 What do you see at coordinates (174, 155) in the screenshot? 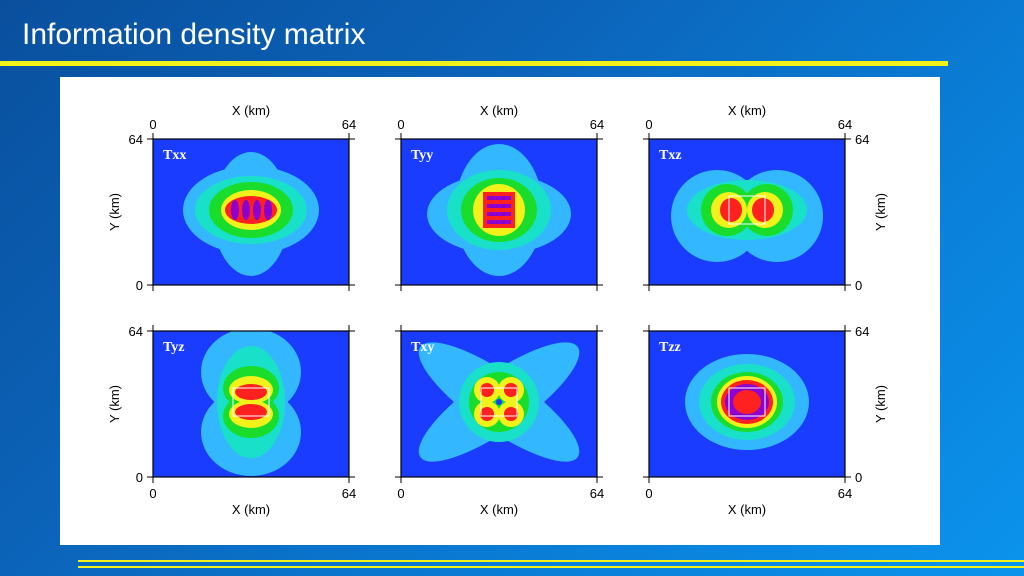
I see `panel-label: Txx` at bounding box center [174, 155].